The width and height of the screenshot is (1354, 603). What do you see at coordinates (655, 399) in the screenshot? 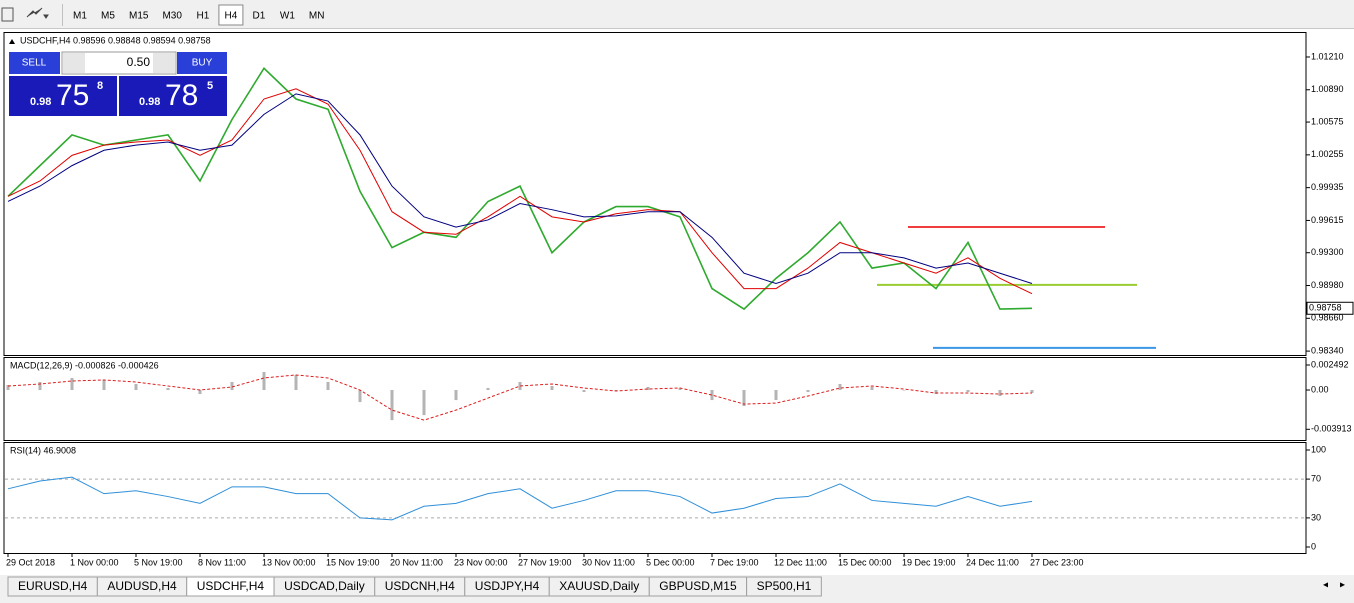
I see `macd-panel` at bounding box center [655, 399].